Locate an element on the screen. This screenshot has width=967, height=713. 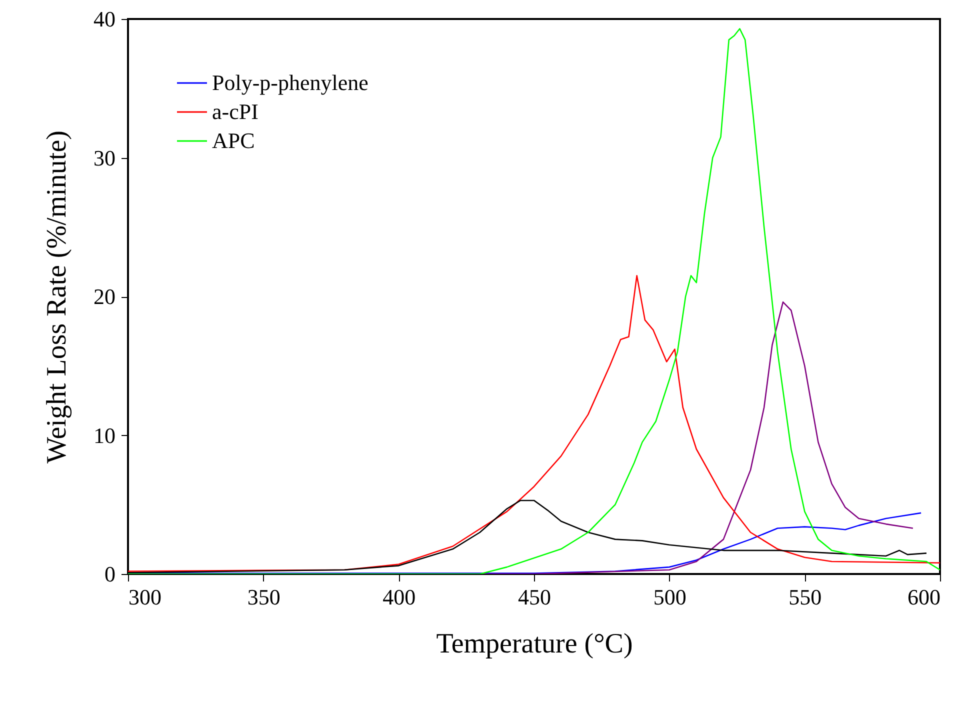
legend-label: APC is located at coordinates (233, 140).